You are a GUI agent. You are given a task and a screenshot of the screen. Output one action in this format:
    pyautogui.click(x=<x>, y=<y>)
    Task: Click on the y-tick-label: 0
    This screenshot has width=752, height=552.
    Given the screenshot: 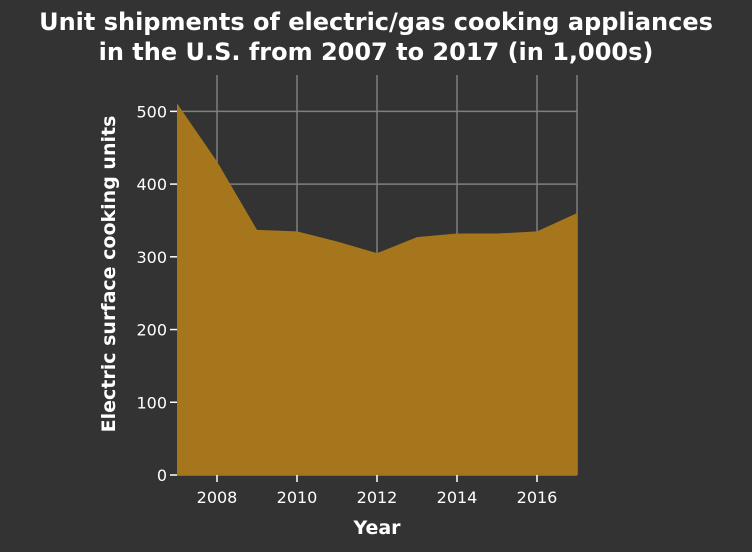 What is the action you would take?
    pyautogui.click(x=162, y=475)
    